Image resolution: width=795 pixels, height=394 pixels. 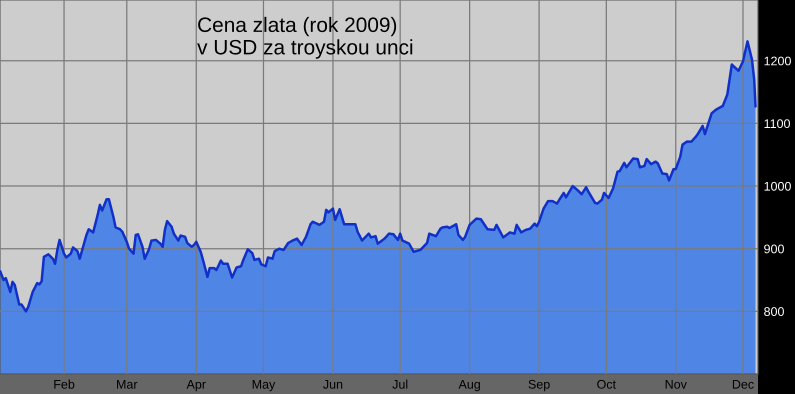 I want to click on y-tick-label: 1200, so click(x=777, y=61).